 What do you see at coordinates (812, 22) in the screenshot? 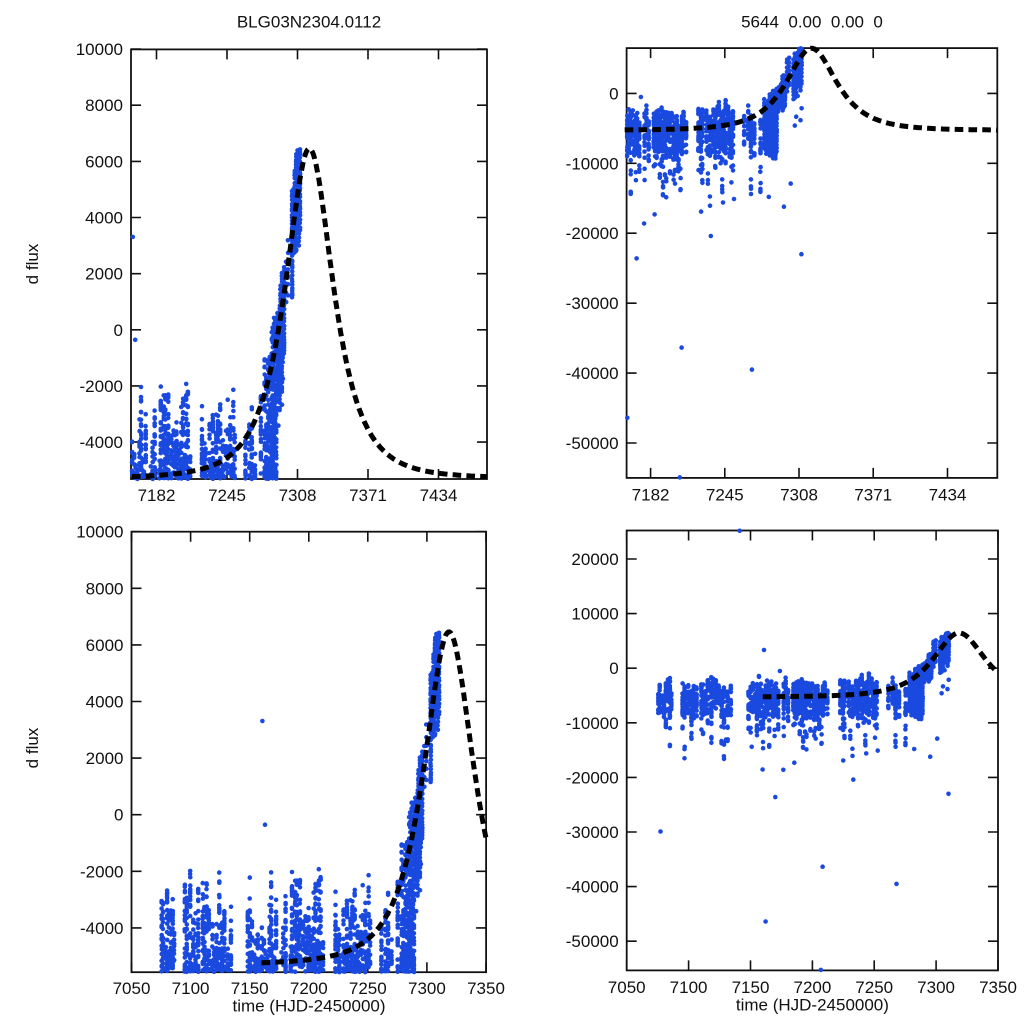
I see `svg-text: 5644 0.00 0.00 0` at bounding box center [812, 22].